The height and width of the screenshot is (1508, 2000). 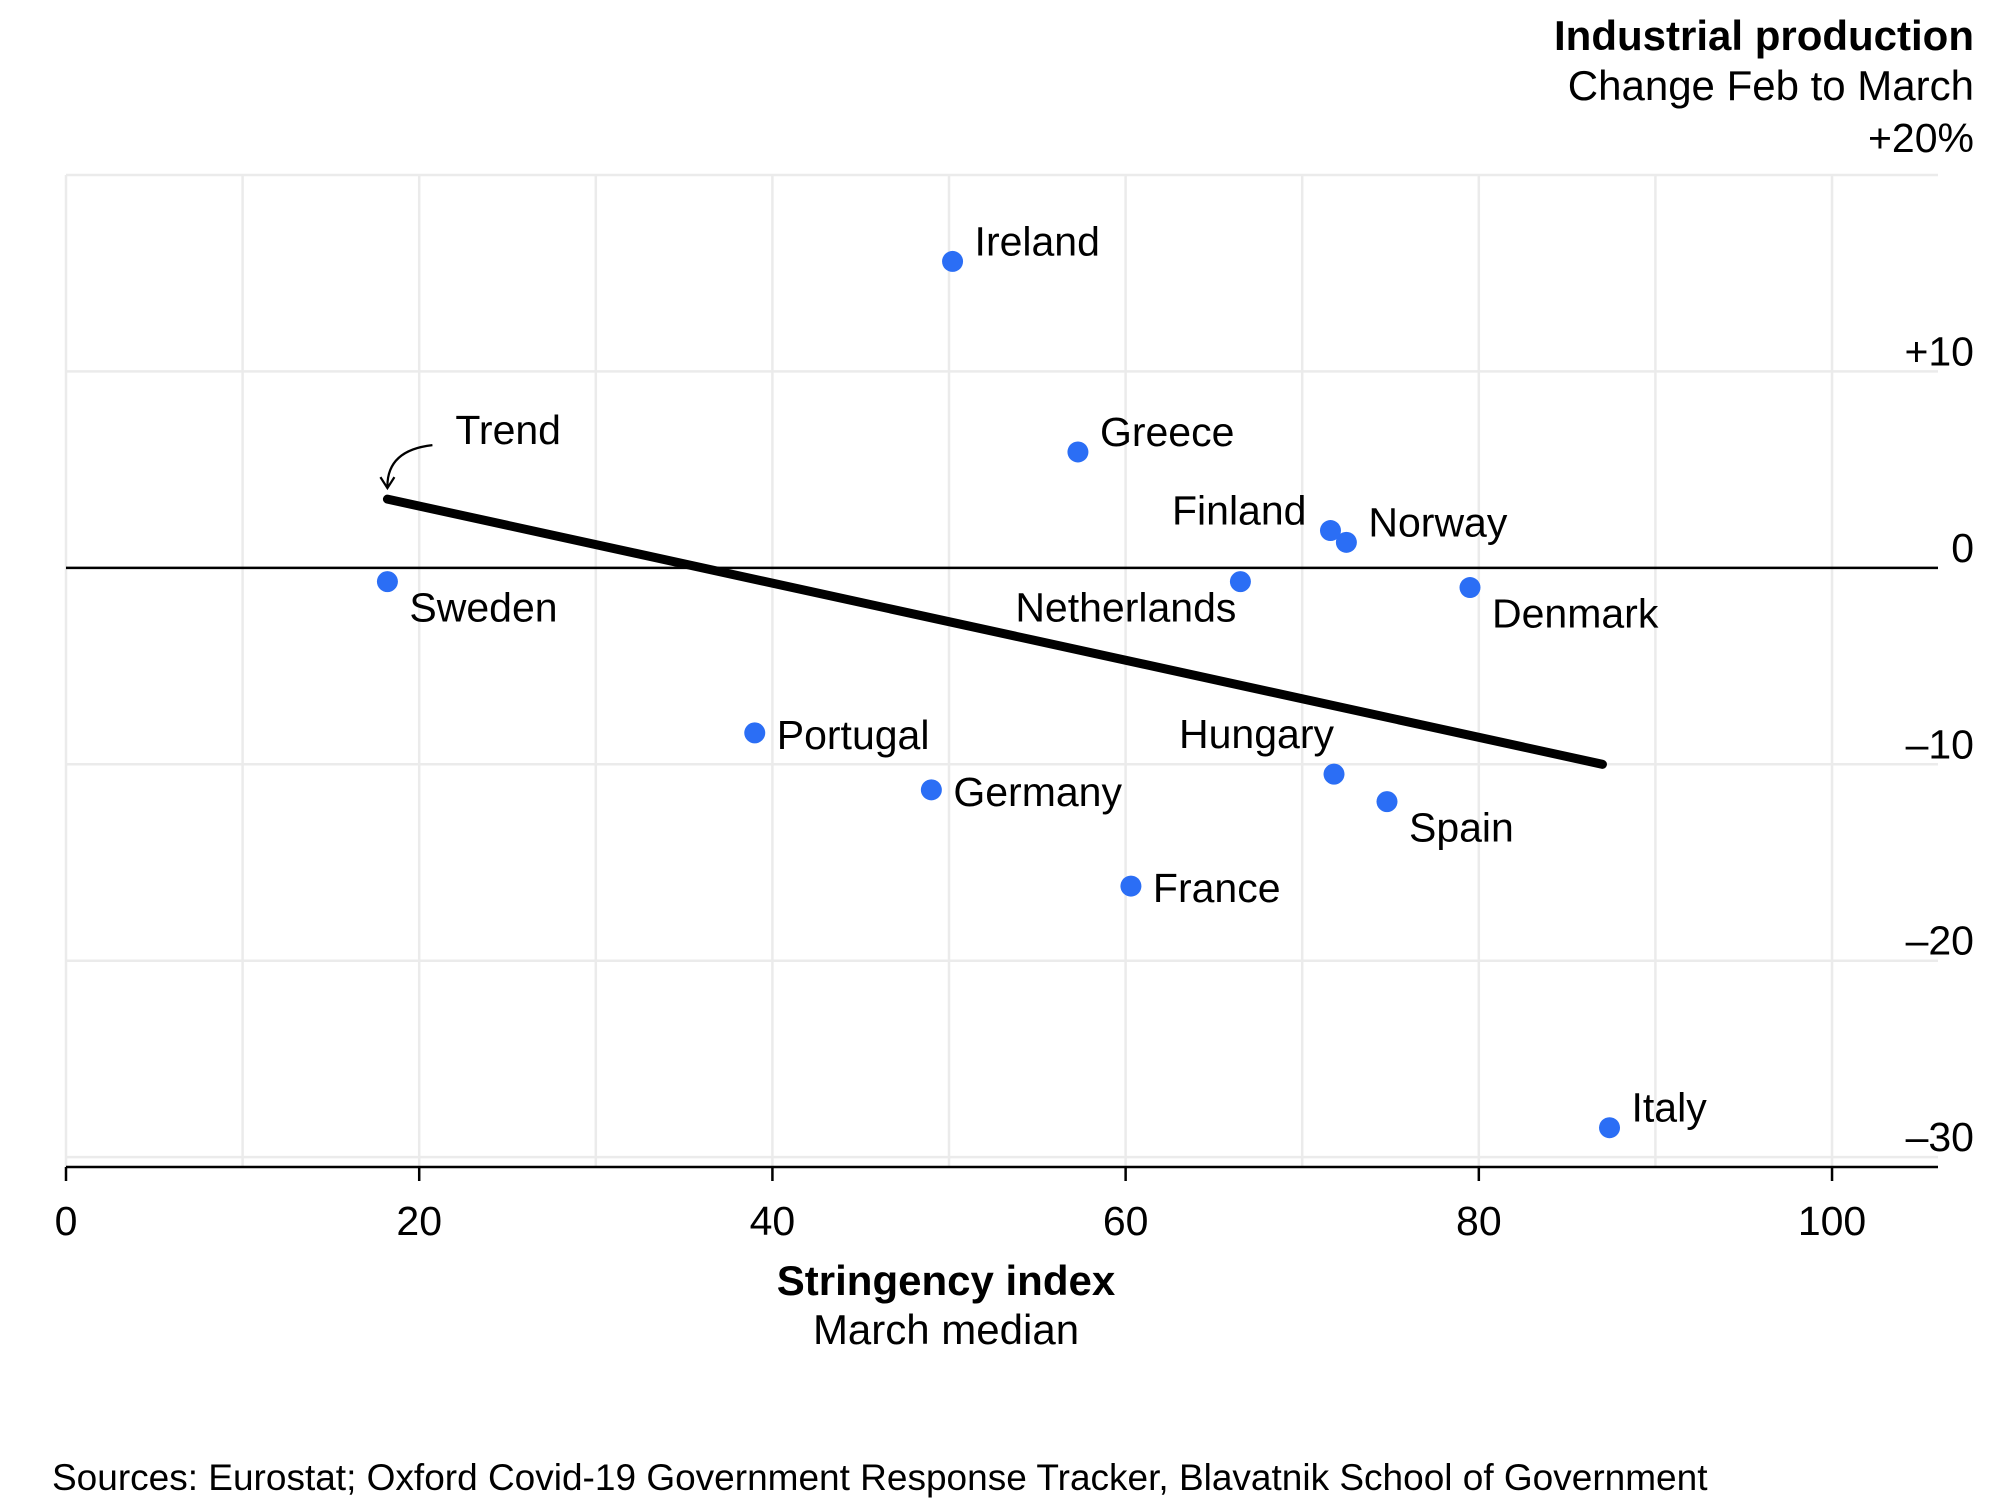 What do you see at coordinates (1940, 744) in the screenshot?
I see `y-tick-label: –10` at bounding box center [1940, 744].